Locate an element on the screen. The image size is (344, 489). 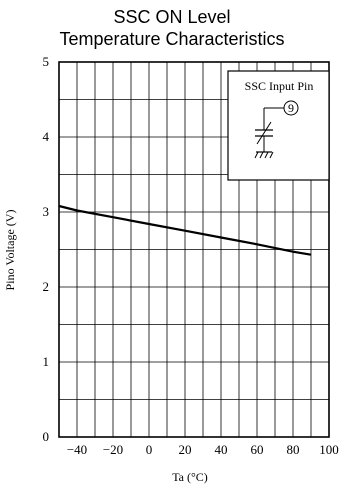
inset-box is located at coordinates (278, 125).